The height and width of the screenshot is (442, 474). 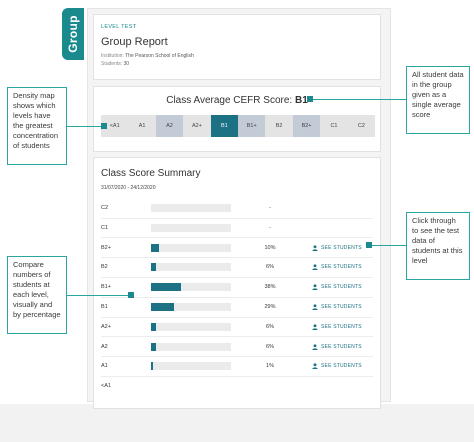 What do you see at coordinates (237, 366) in the screenshot?
I see `table-row: A1 1% SEE STUDENTS` at bounding box center [237, 366].